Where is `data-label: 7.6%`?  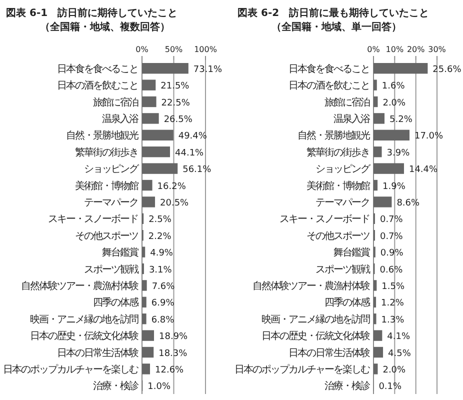 data-label: 7.6% is located at coordinates (164, 287).